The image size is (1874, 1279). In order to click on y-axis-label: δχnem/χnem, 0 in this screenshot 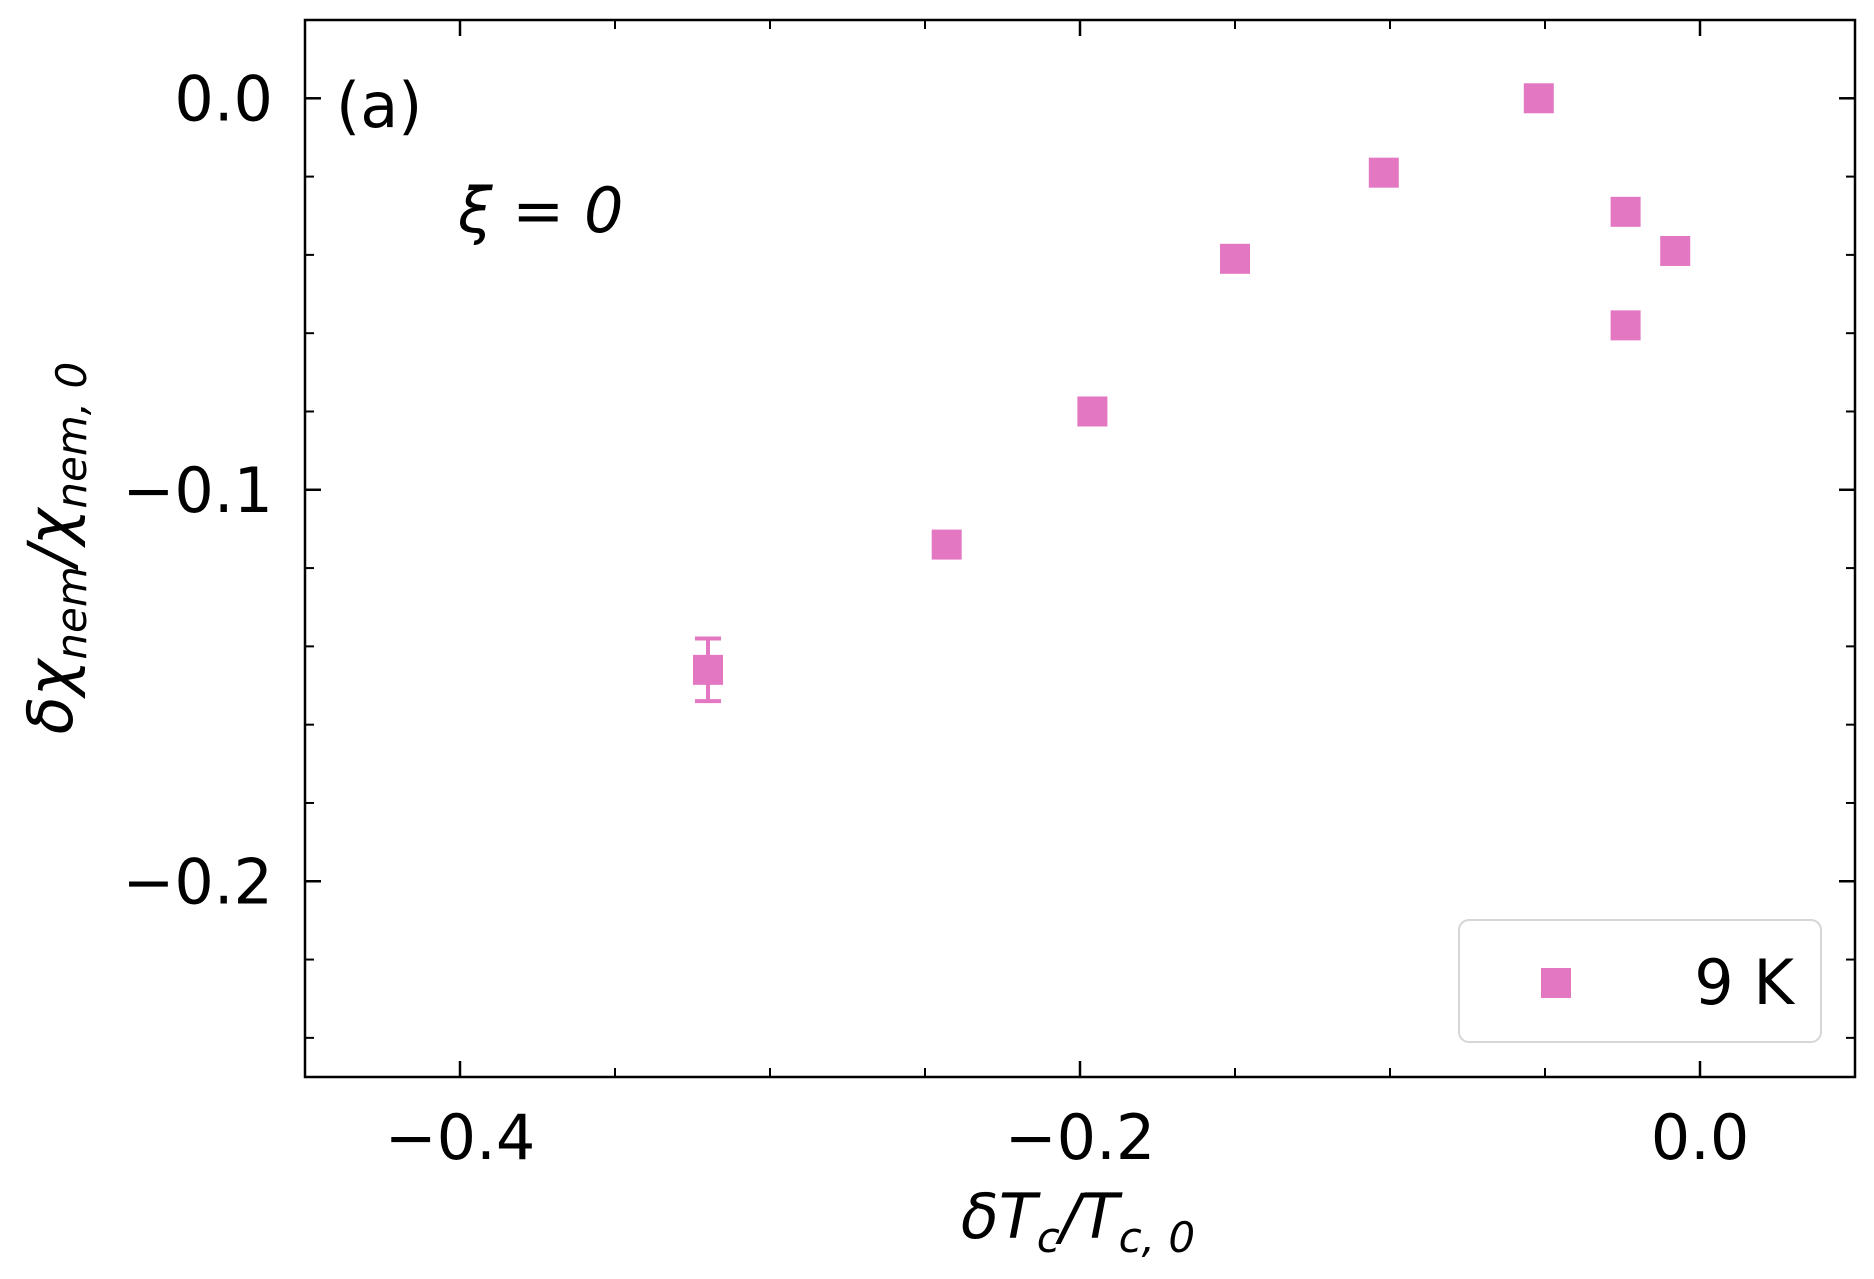, I will do `click(55, 548)`.